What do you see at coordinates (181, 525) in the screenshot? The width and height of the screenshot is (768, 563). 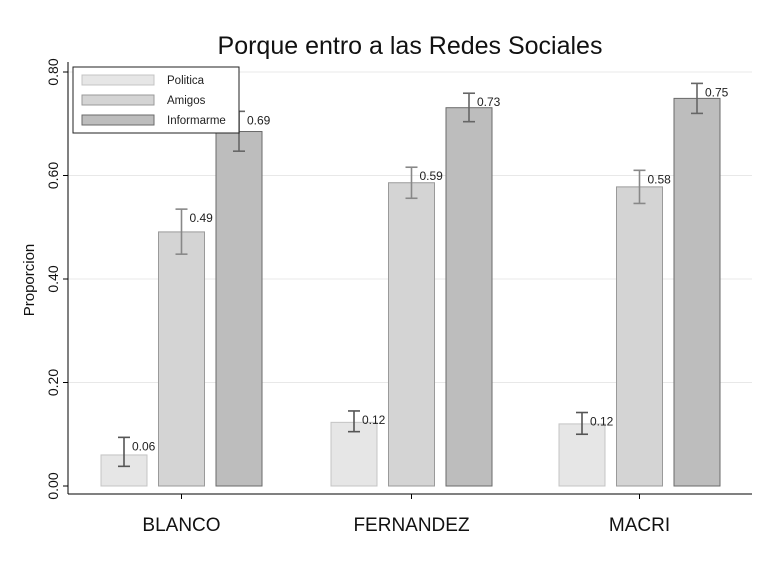 I see `x-tick-label: BLANCO` at bounding box center [181, 525].